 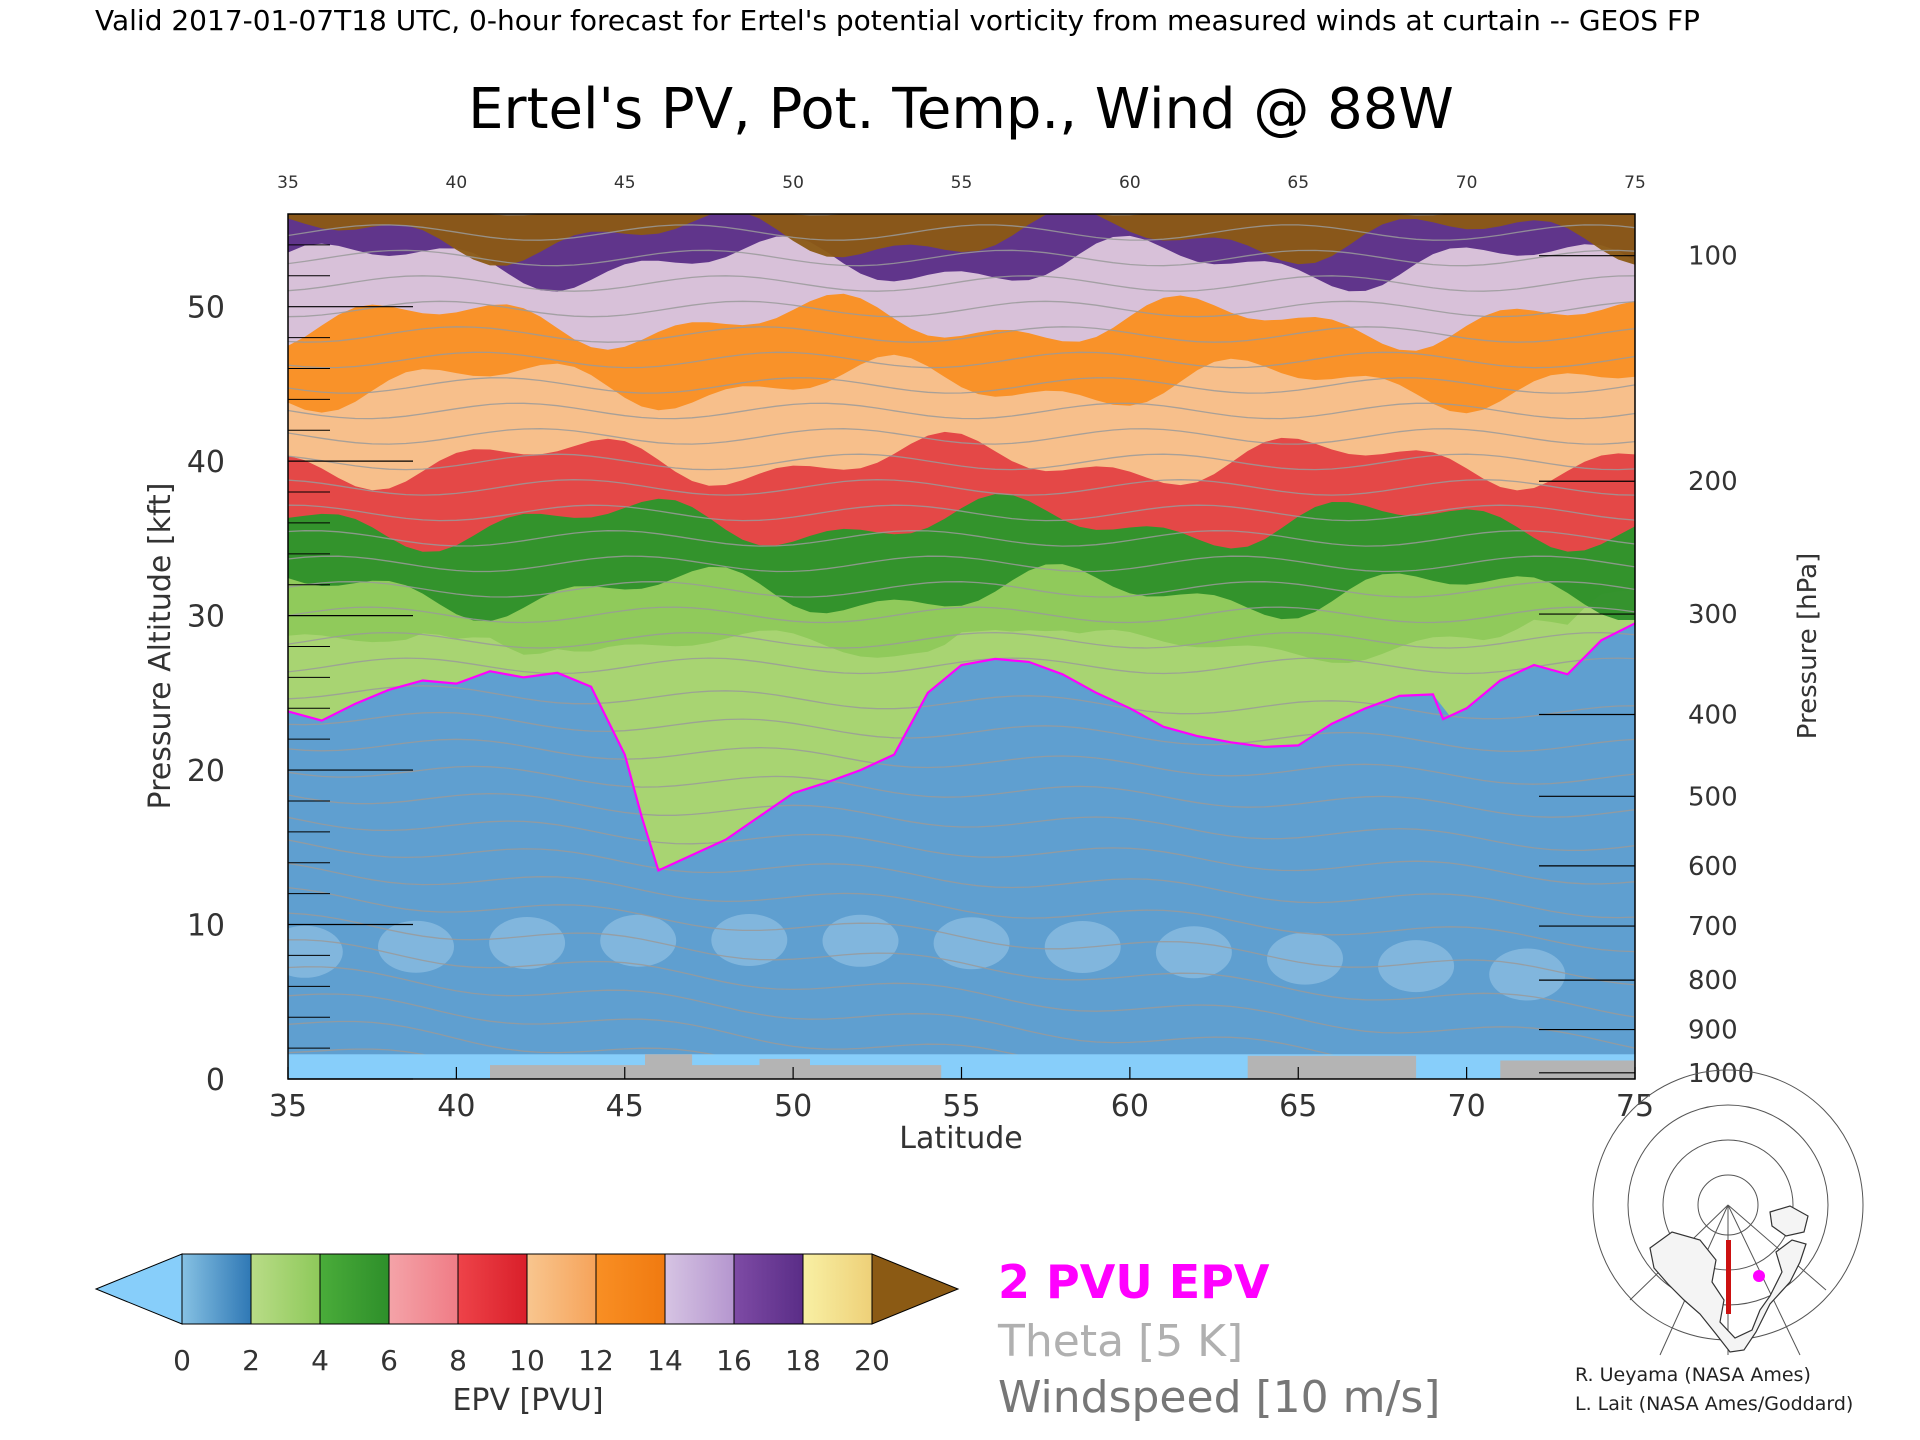 I want to click on pressure-tick-label: 900, so click(x=1713, y=1031).